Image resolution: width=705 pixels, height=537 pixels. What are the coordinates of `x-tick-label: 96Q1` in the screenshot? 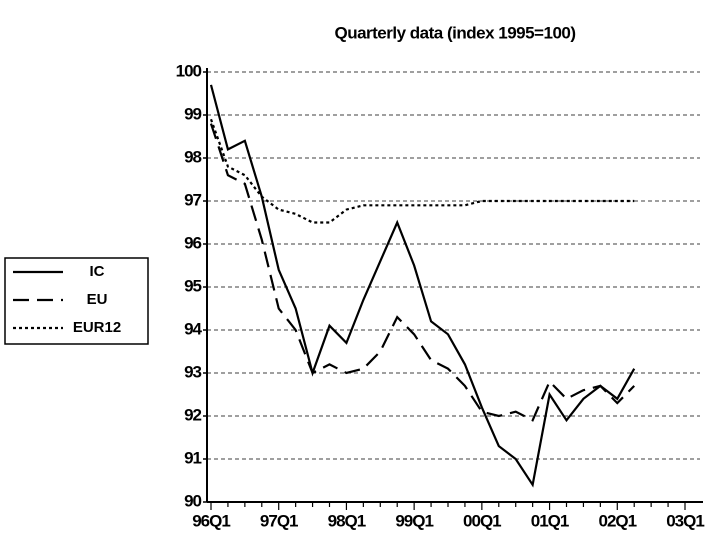 It's located at (211, 520).